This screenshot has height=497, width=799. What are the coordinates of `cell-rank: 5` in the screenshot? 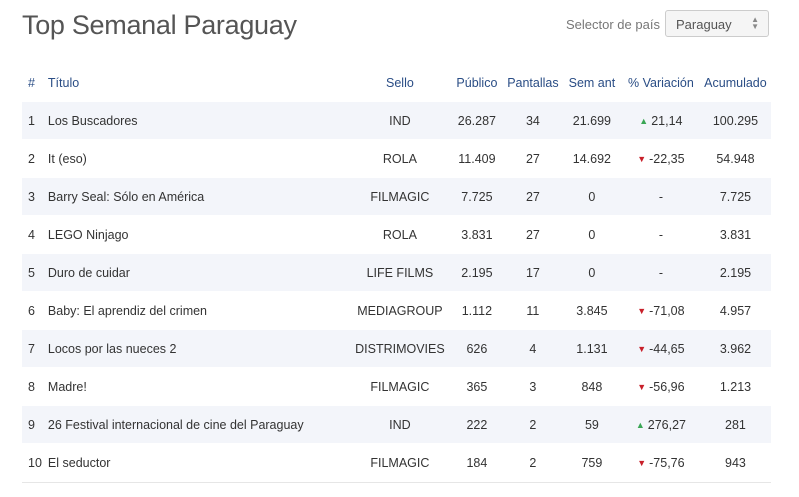 It's located at (33, 272).